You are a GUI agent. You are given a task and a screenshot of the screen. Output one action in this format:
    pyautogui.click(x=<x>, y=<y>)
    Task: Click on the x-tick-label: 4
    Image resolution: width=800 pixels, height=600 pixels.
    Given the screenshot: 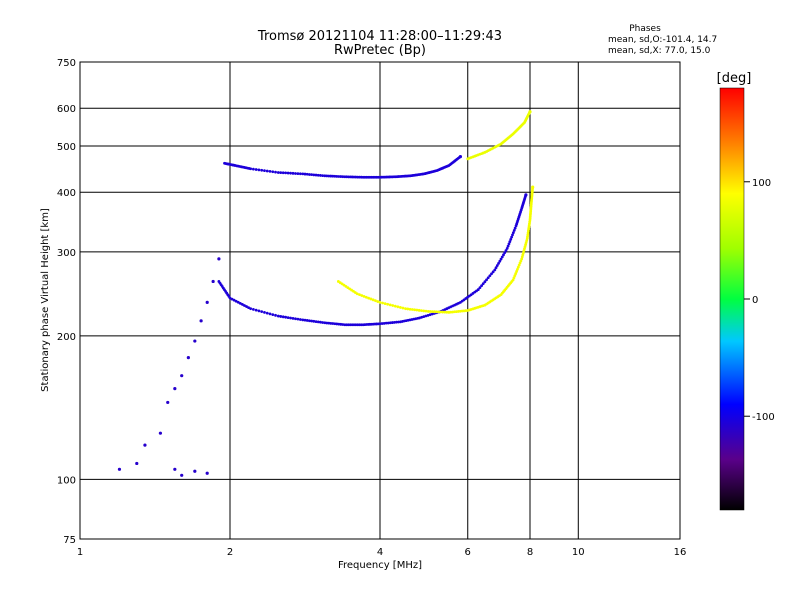 What is the action you would take?
    pyautogui.click(x=380, y=552)
    